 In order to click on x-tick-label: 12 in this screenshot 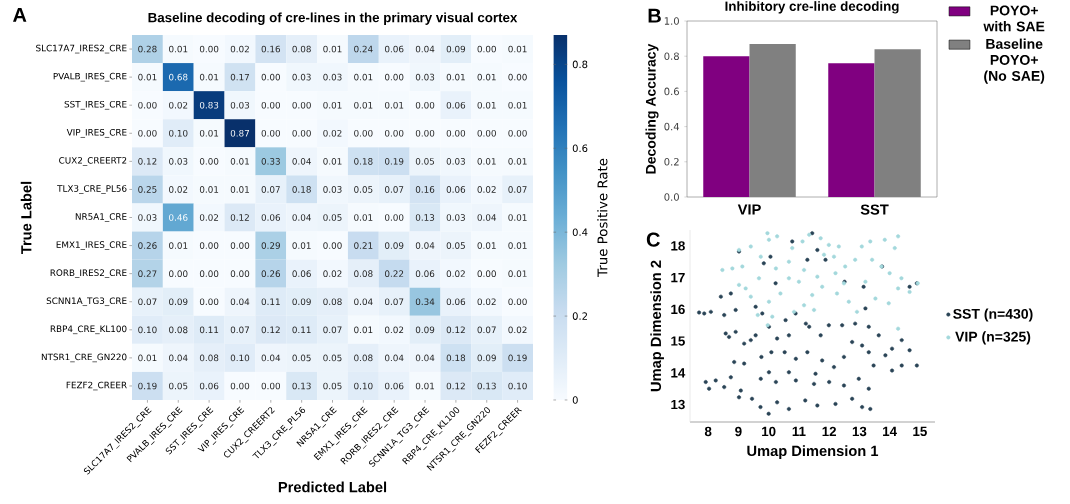, I will do `click(829, 431)`.